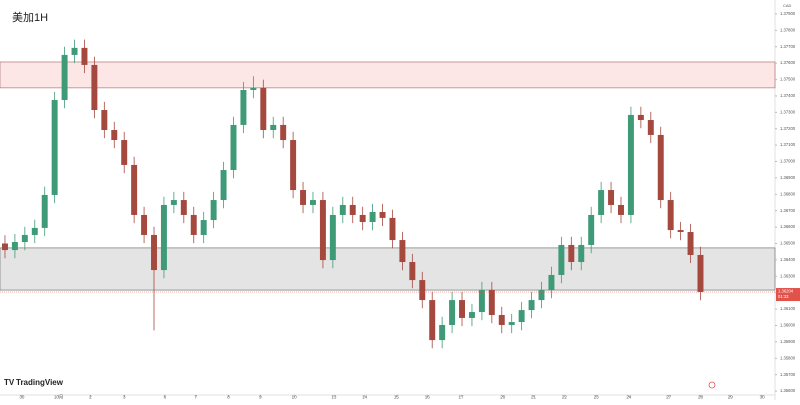  I want to click on y-tick-label: 1.37300, so click(788, 111).